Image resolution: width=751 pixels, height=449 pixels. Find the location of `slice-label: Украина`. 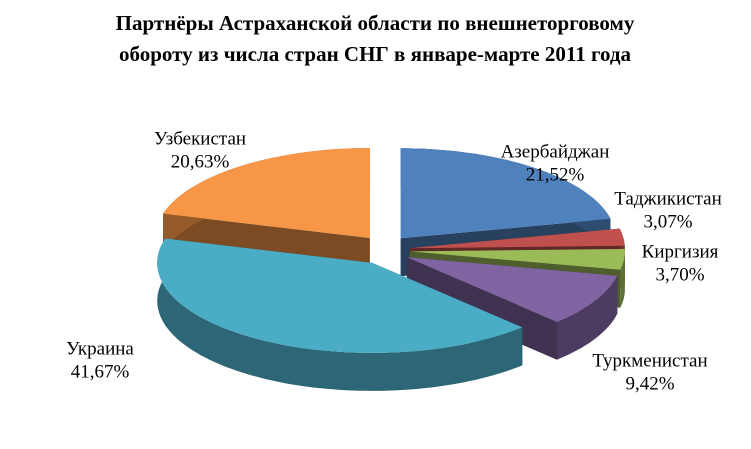

slice-label: Украина is located at coordinates (100, 348).